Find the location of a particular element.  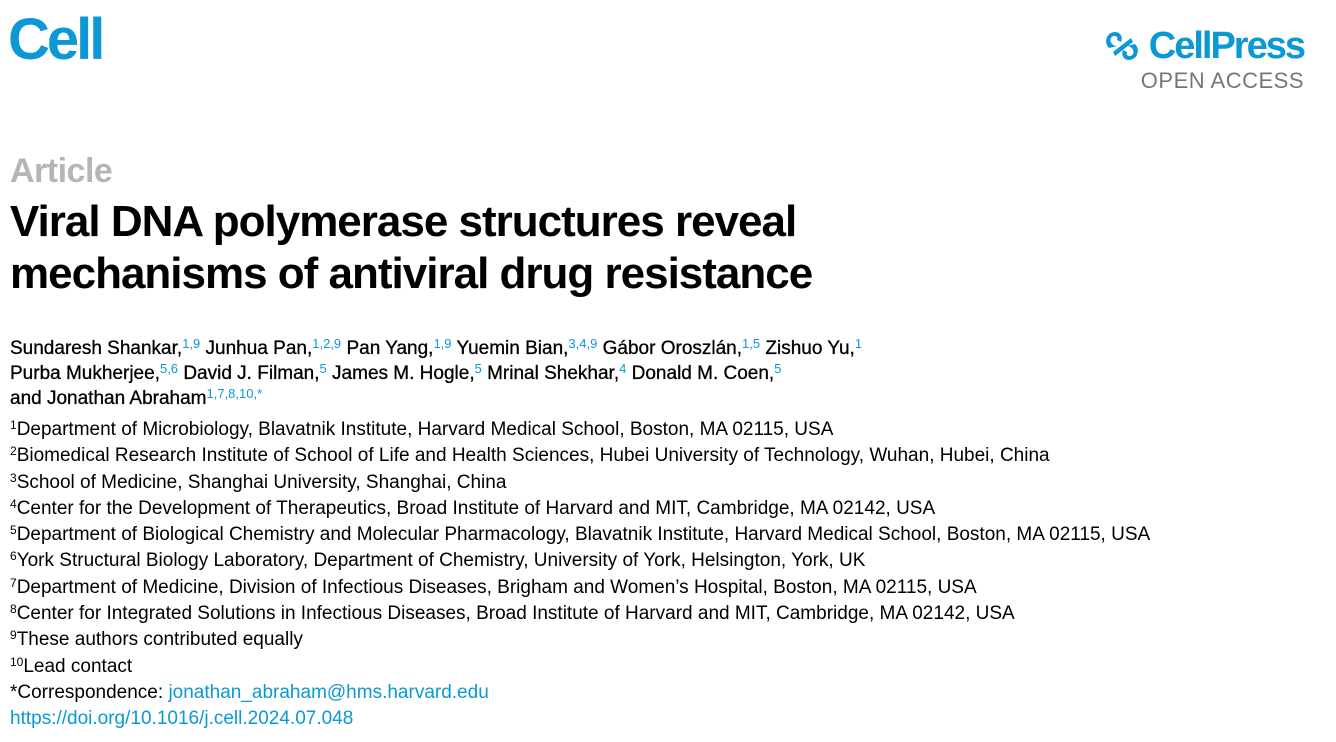

cellpress-name: CellPress is located at coordinates (1227, 46).